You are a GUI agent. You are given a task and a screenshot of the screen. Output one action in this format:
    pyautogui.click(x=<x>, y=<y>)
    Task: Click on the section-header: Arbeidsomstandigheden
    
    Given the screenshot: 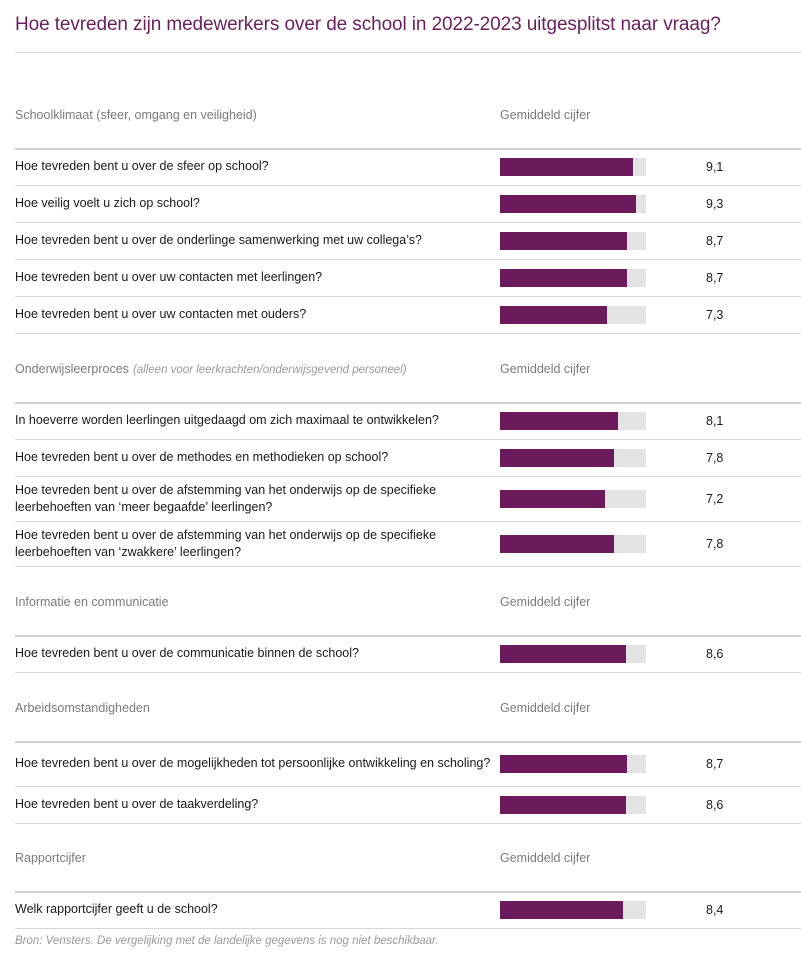 What is the action you would take?
    pyautogui.click(x=82, y=708)
    